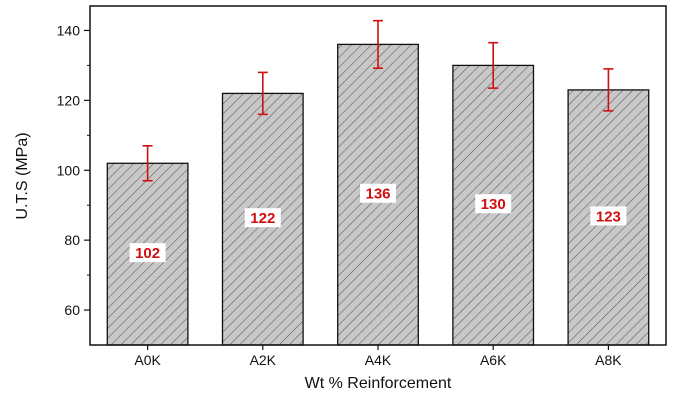 The width and height of the screenshot is (673, 402). I want to click on data-label-text: 130, so click(493, 204).